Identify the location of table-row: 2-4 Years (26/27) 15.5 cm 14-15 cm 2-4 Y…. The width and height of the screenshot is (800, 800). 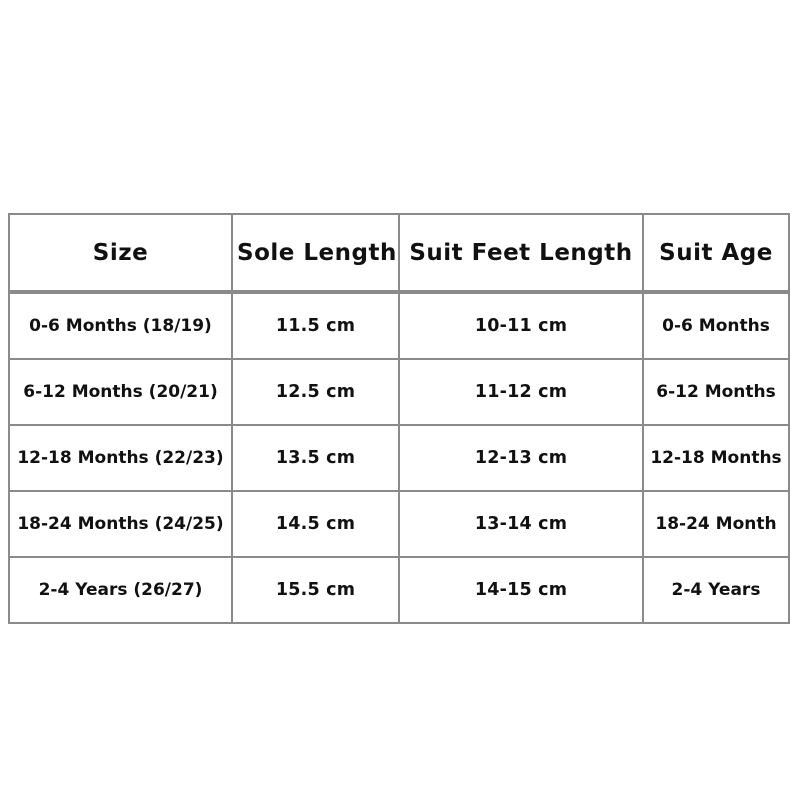
(399, 591).